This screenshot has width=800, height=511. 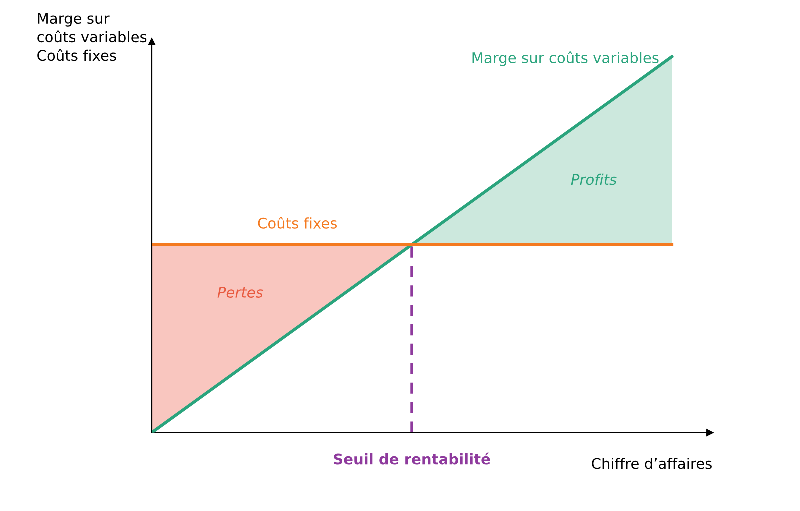 I want to click on y-axis-title: Marge sur coûts variables Coûts fixes, so click(x=92, y=37).